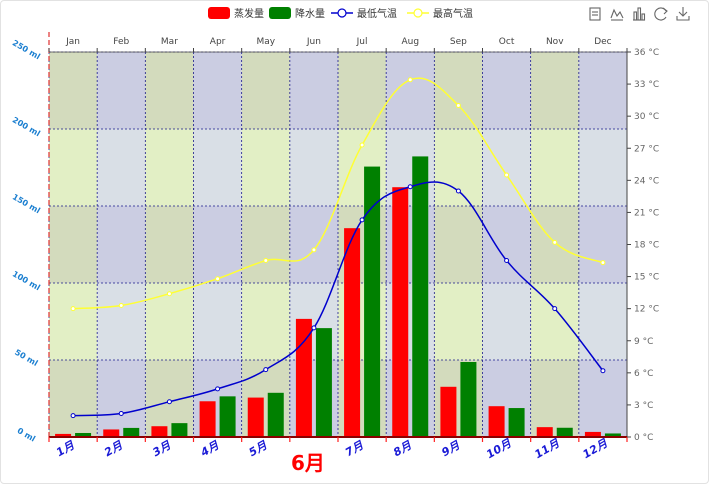 The image size is (709, 484). Describe the element at coordinates (308, 463) in the screenshot. I see `bottom-tick-label: 6月` at that location.